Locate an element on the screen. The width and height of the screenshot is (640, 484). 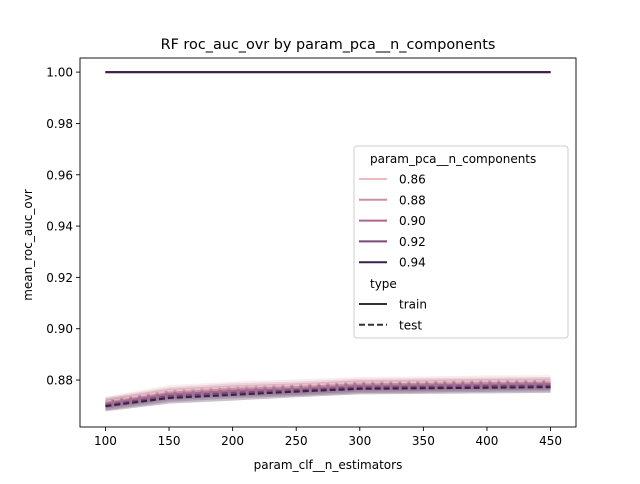
y-axis-label: mean_roc_auc_ovr is located at coordinates (28, 245).